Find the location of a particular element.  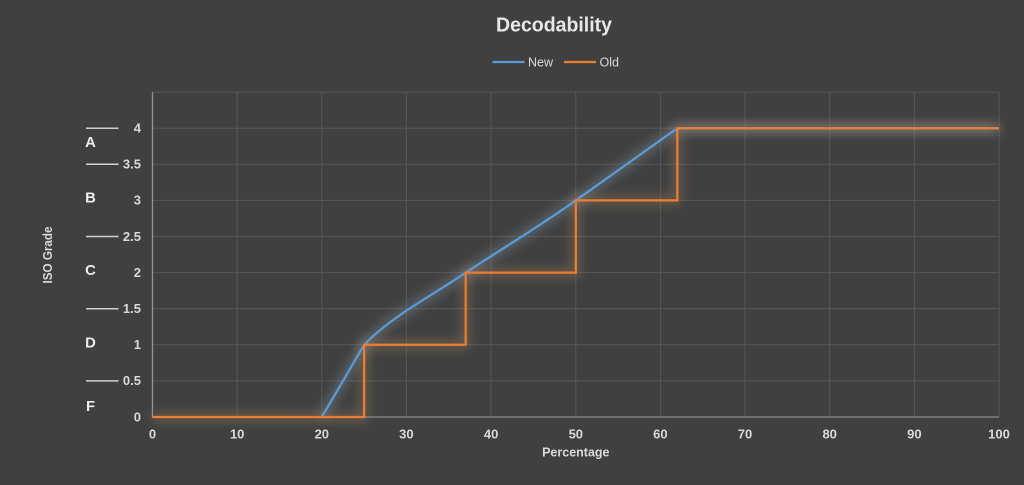

svg-text: 100 is located at coordinates (999, 434).